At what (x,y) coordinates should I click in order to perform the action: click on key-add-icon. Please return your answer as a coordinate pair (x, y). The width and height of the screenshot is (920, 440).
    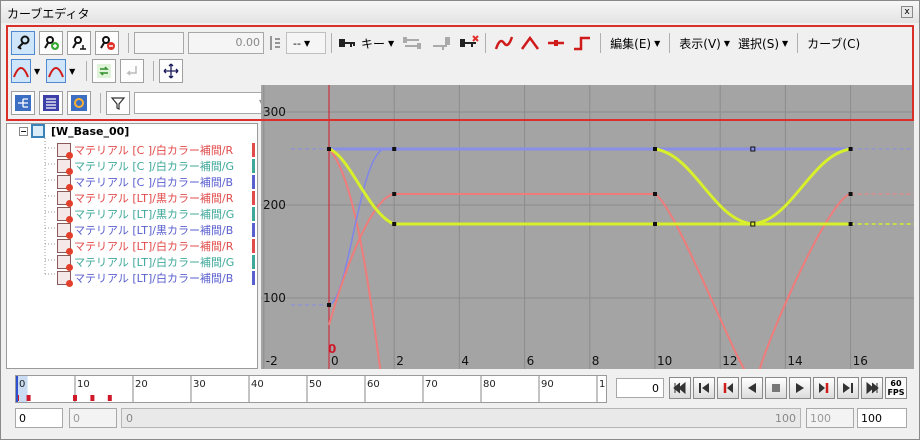
    Looking at the image, I should click on (51, 43).